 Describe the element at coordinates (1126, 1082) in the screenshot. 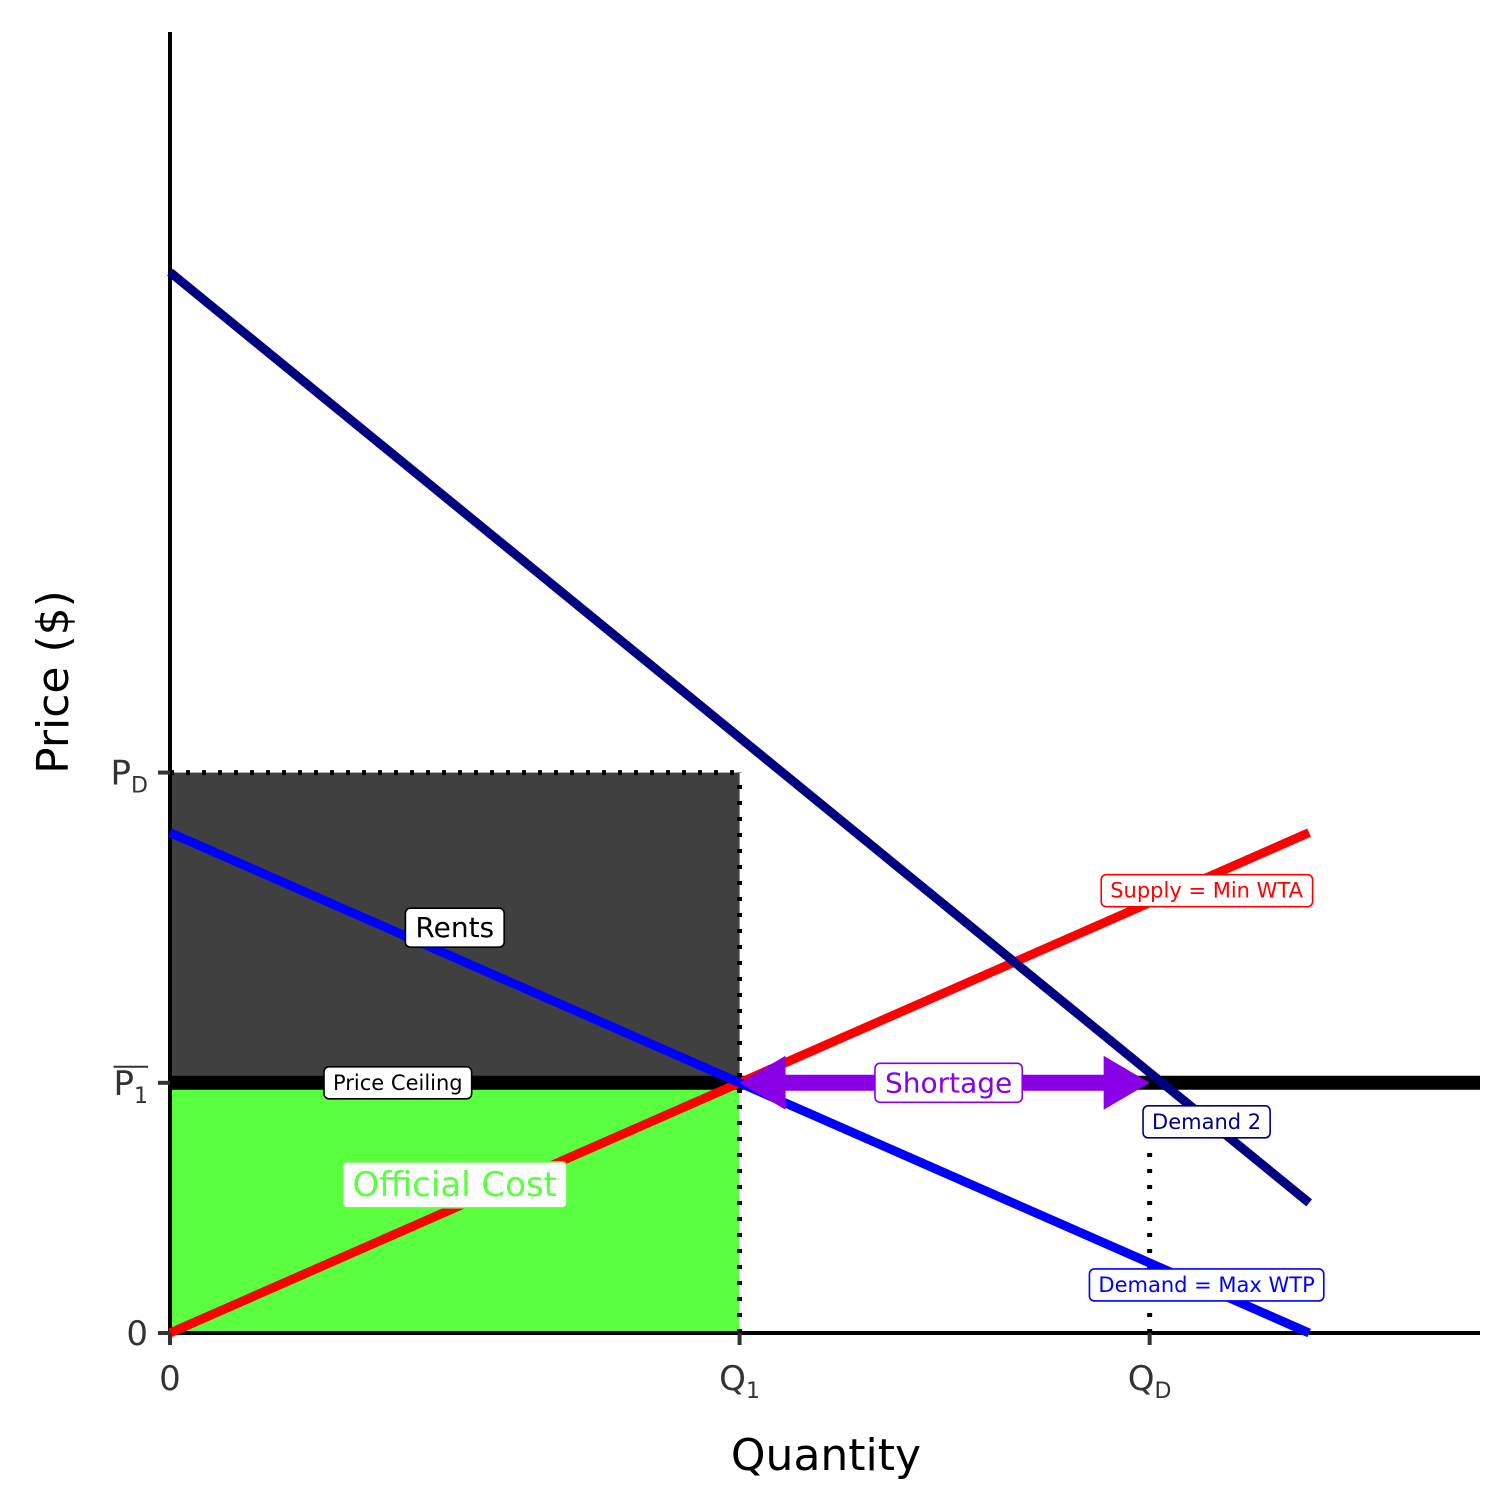

I see `shortage-arrowhead-right` at that location.